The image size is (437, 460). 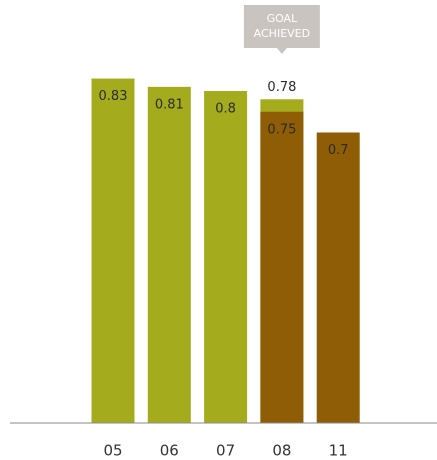 I want to click on x-tick-label: 08, so click(x=281, y=451).